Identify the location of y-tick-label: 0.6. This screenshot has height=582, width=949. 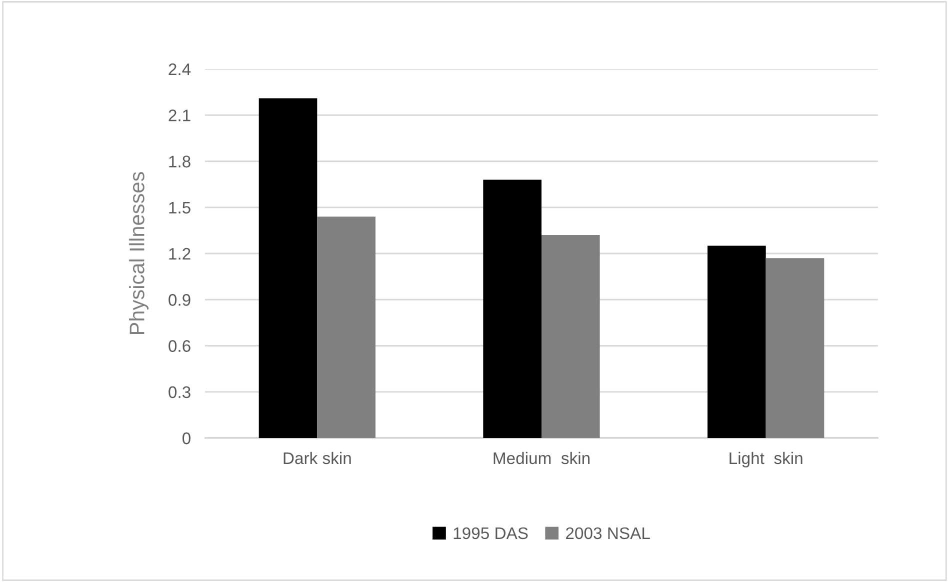
(179, 346).